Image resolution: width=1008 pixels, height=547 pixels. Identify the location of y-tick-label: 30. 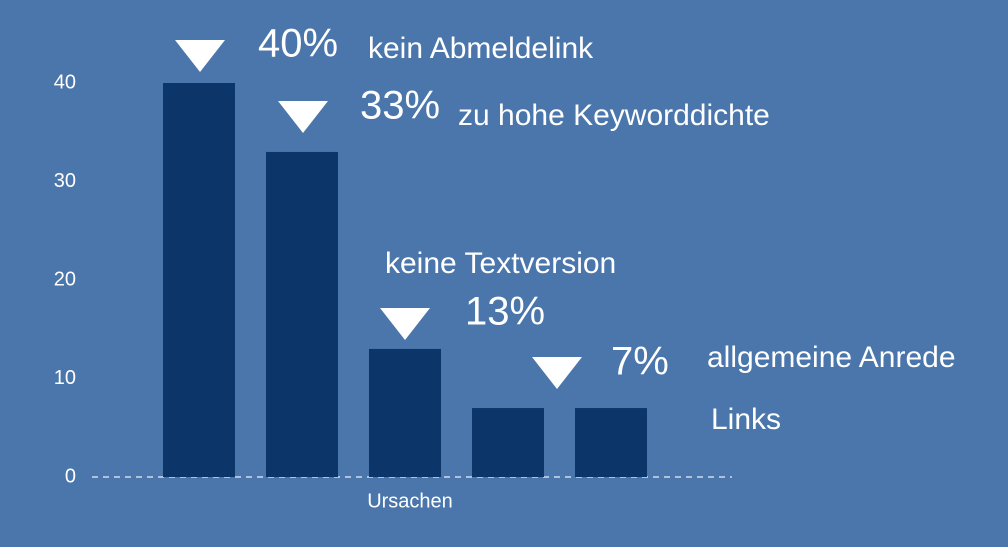
(65, 181).